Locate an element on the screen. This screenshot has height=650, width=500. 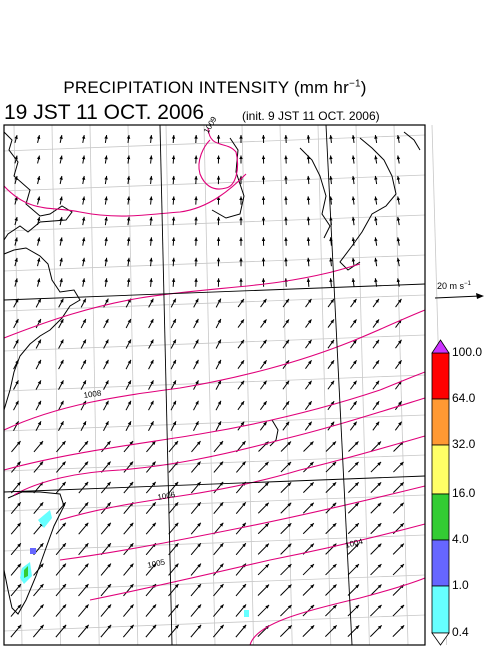
wind-scale-arrow is located at coordinates (459, 296).